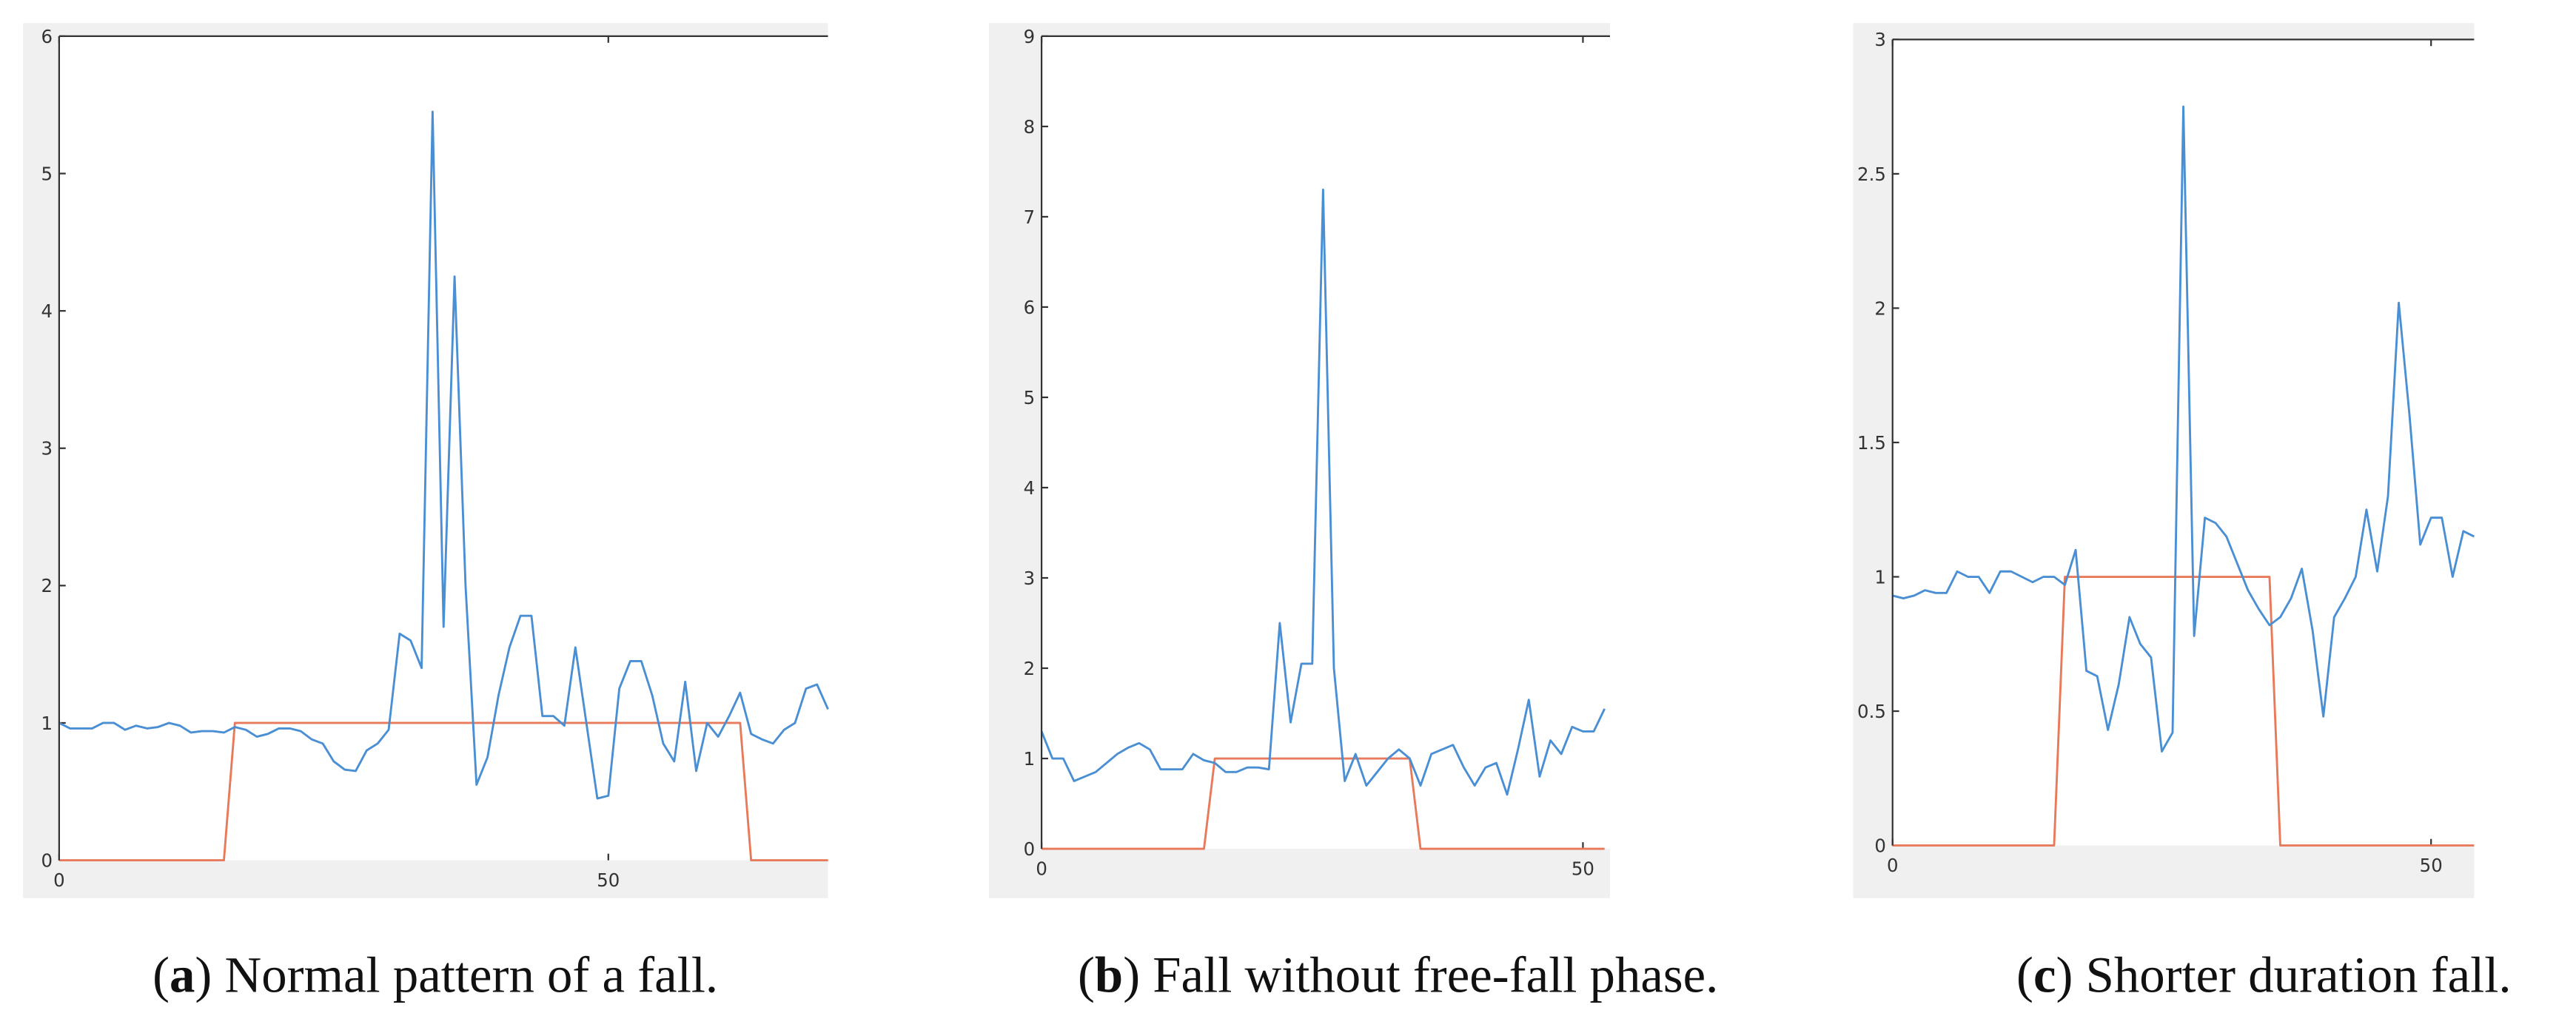 The width and height of the screenshot is (2576, 1033). I want to click on caption: (a) Normal pattern of a fall., so click(435, 974).